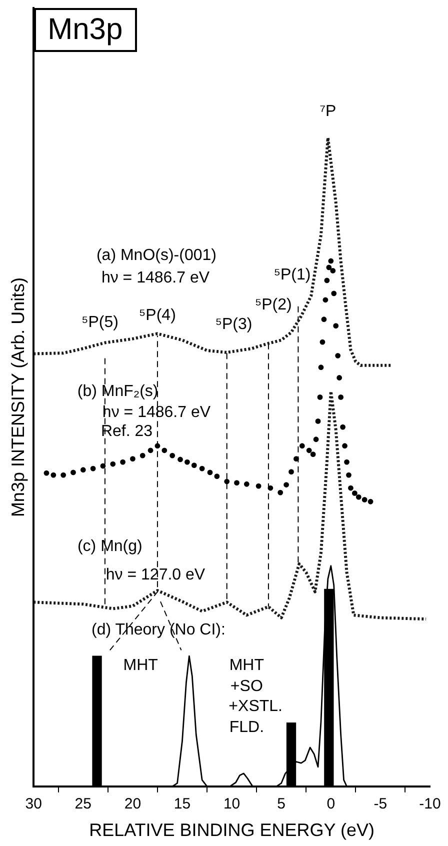 The height and width of the screenshot is (846, 448). What do you see at coordinates (155, 277) in the screenshot?
I see `annotation: hν = 1486.7 eV` at bounding box center [155, 277].